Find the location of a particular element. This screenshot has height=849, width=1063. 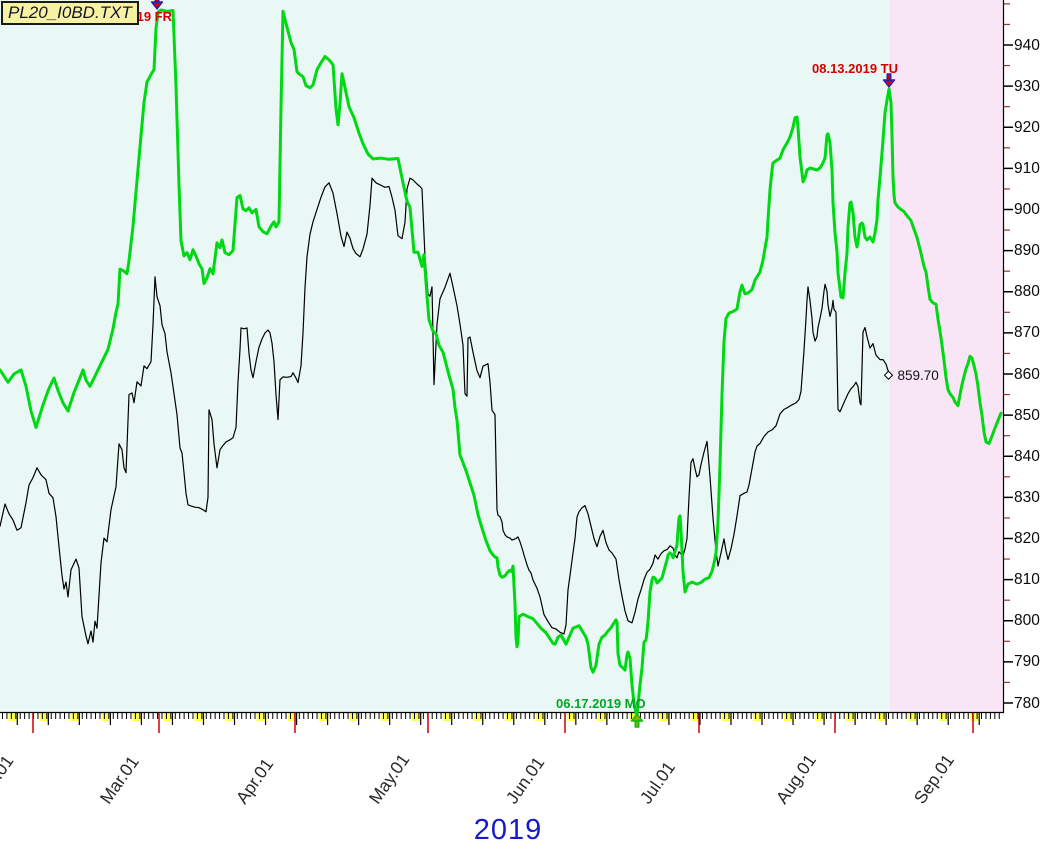

x-axis-month-label: Jun.01 is located at coordinates (525, 780).